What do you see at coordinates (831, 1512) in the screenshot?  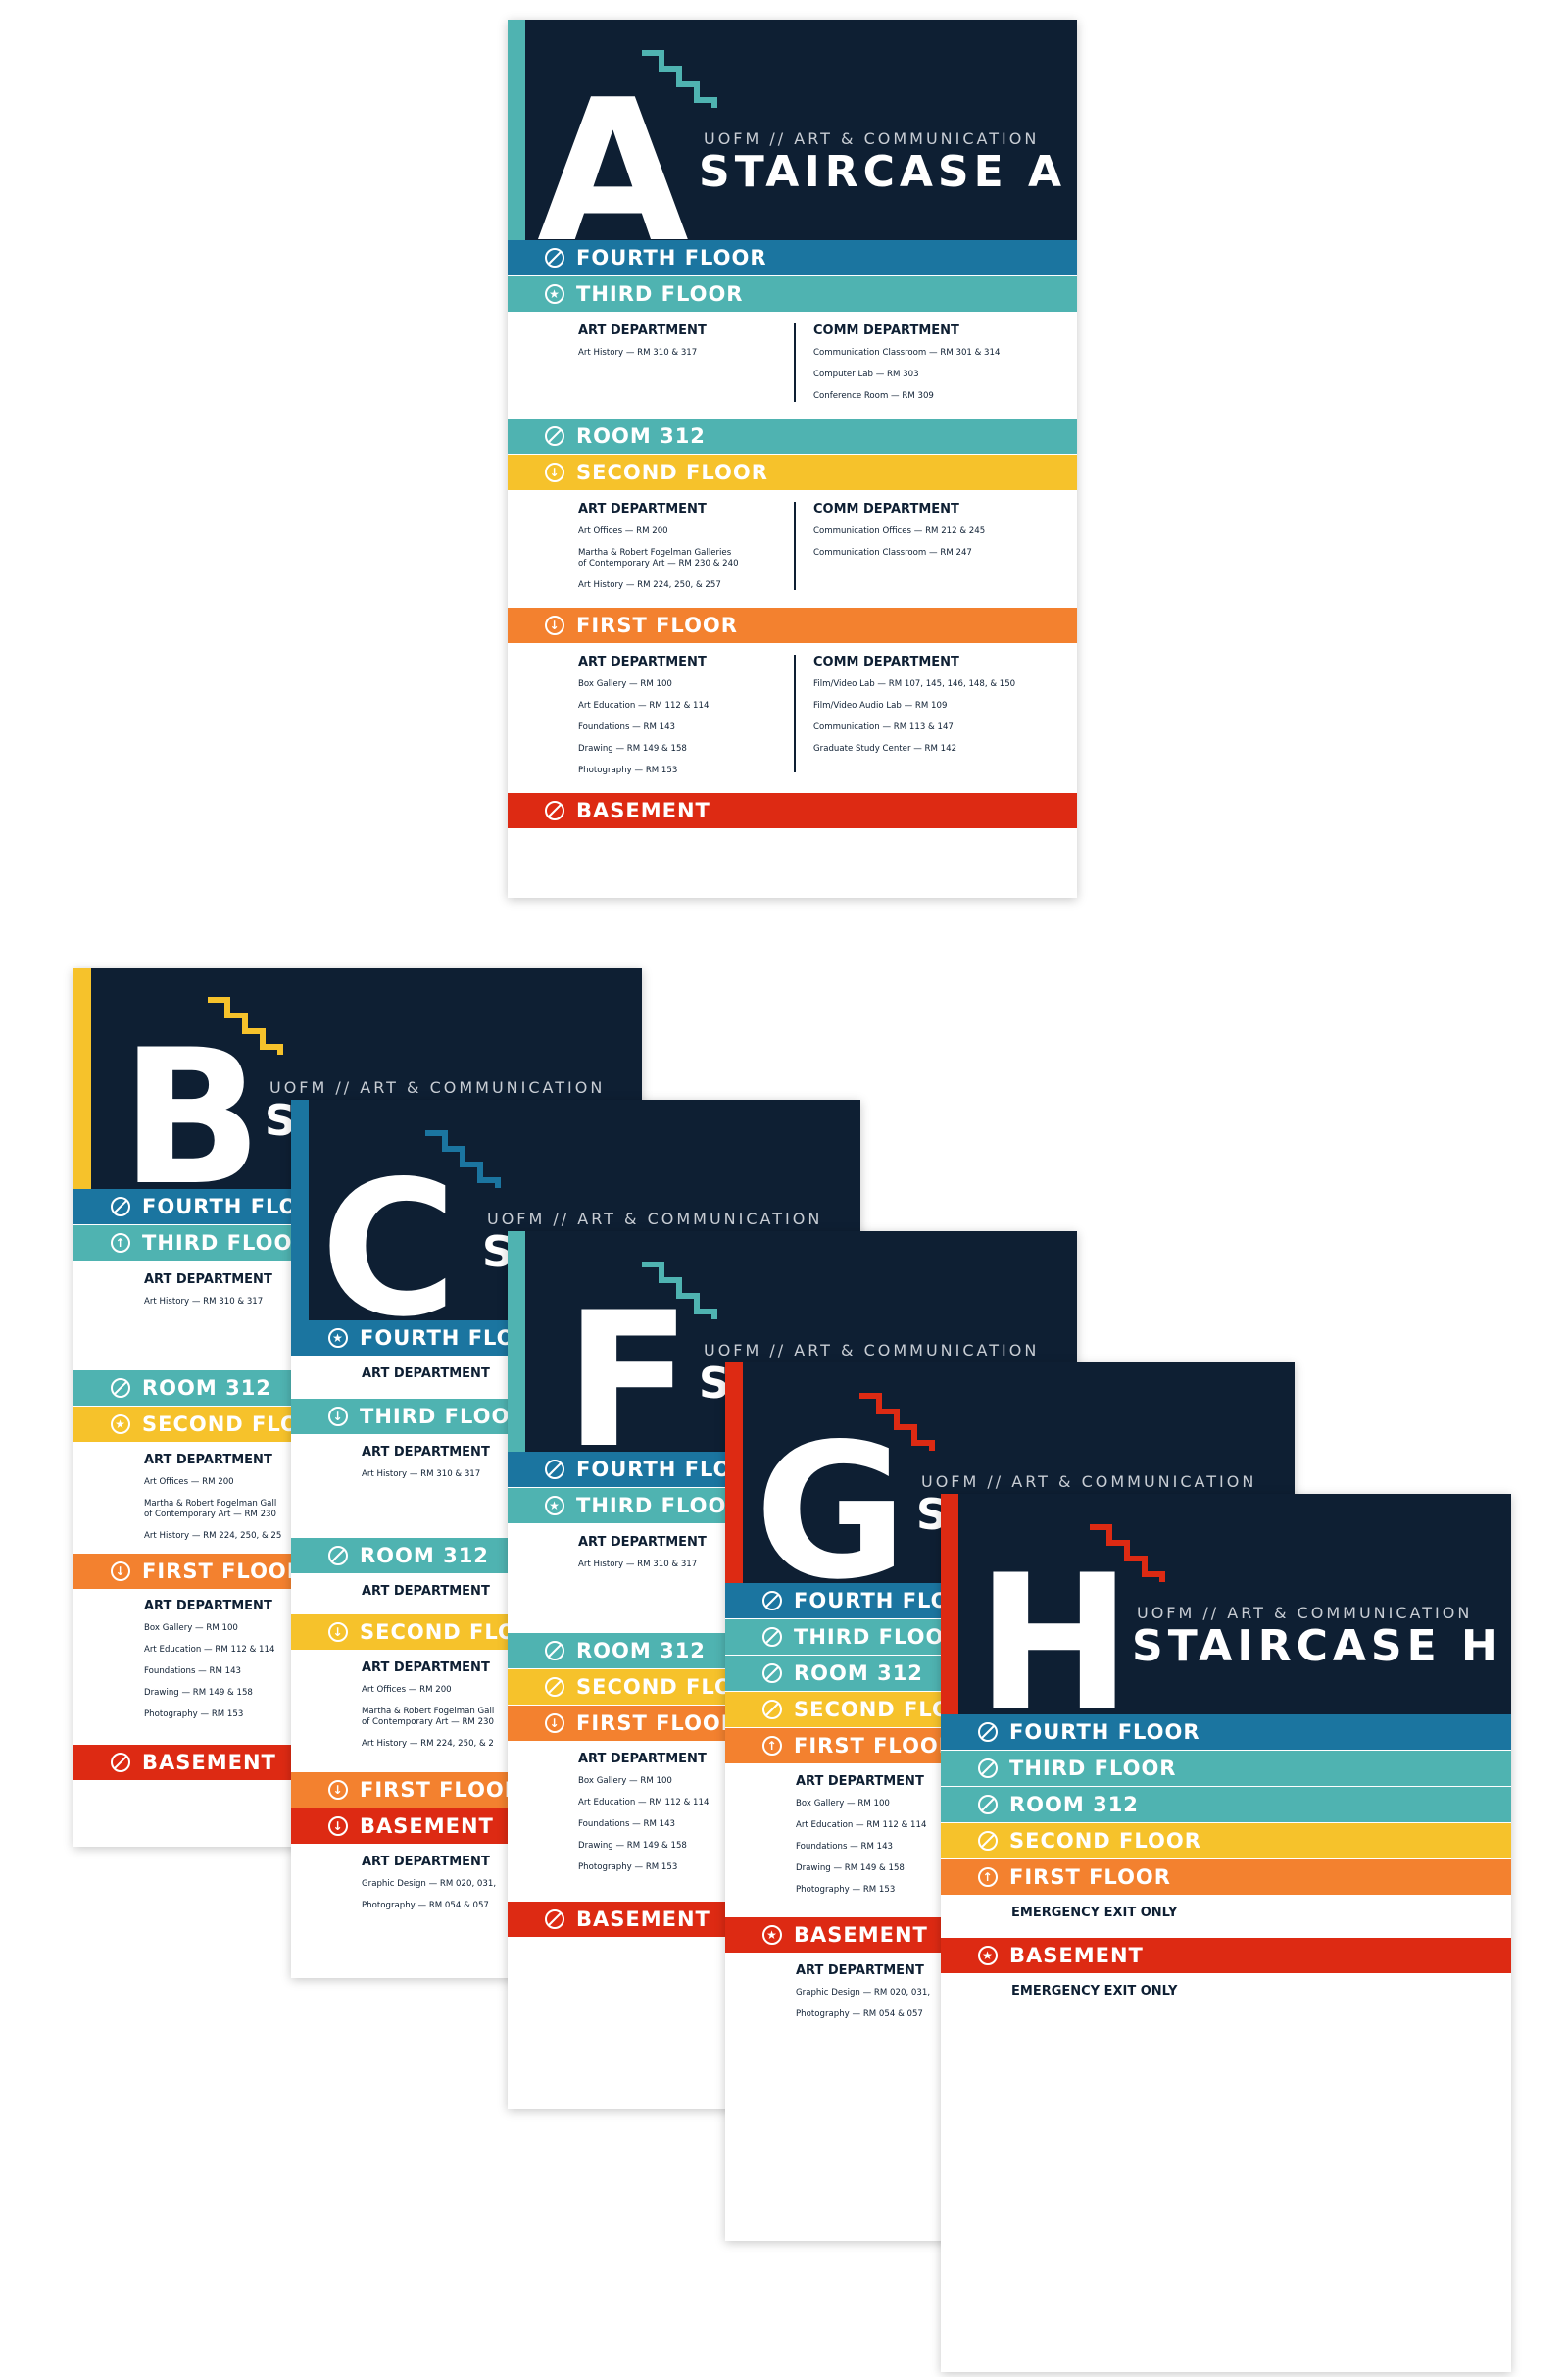 I see `staircase-letter: G` at bounding box center [831, 1512].